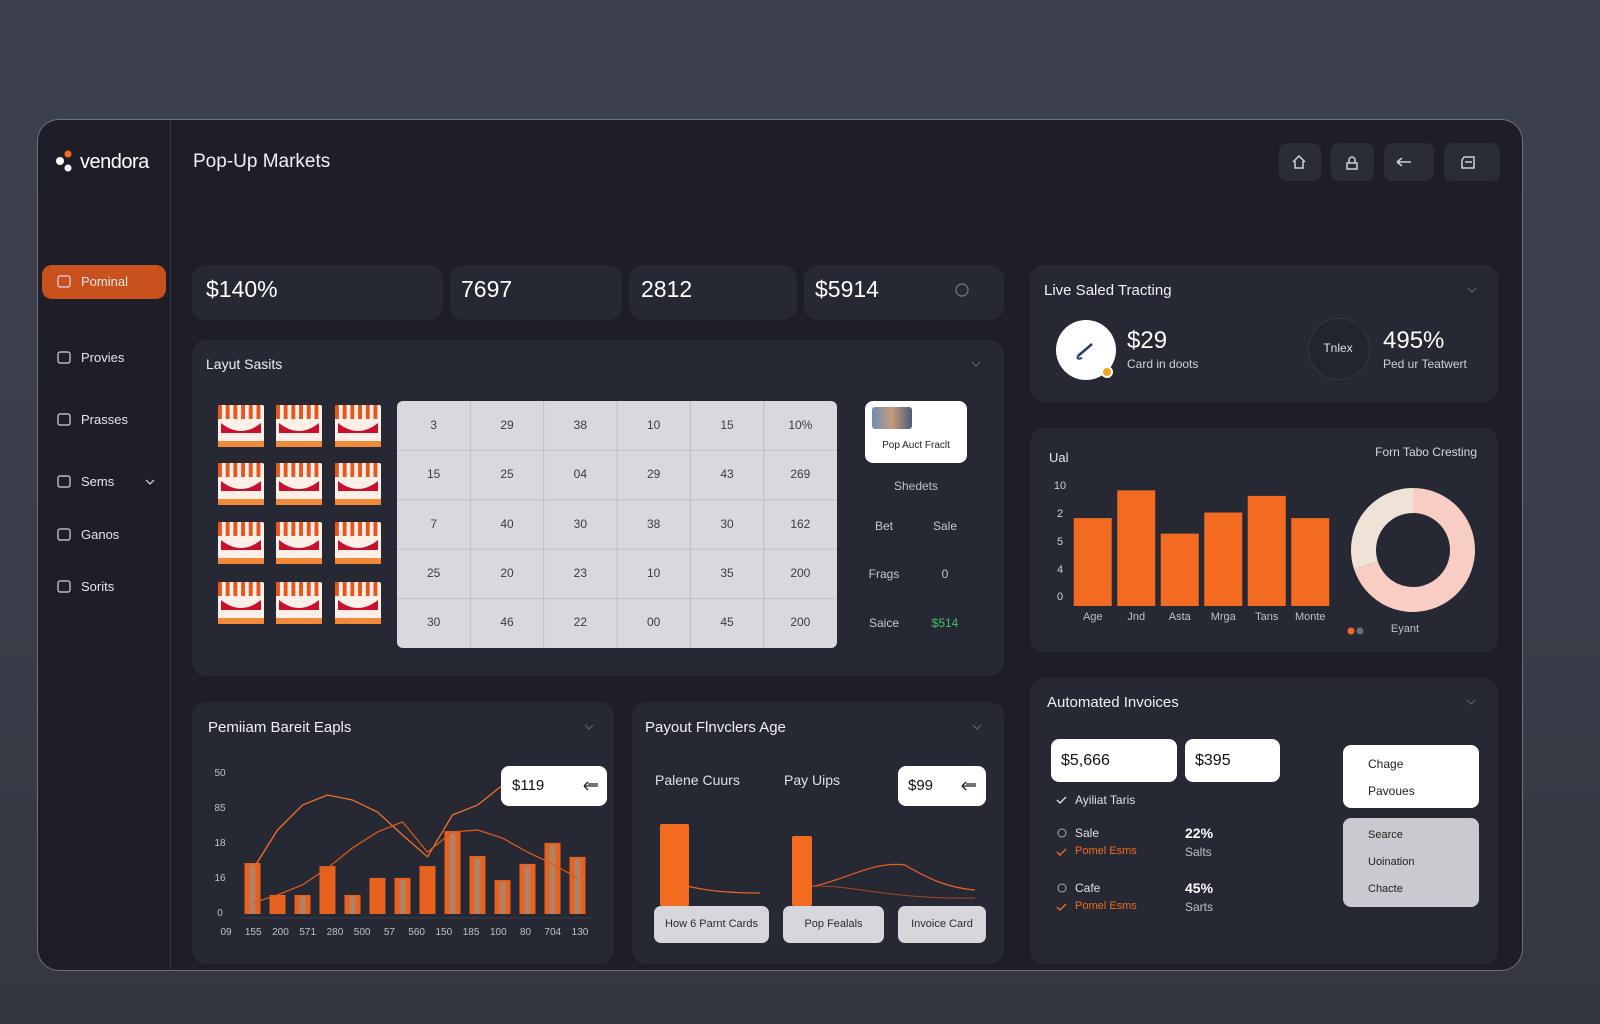  What do you see at coordinates (667, 289) in the screenshot?
I see `kpi-value: 2812` at bounding box center [667, 289].